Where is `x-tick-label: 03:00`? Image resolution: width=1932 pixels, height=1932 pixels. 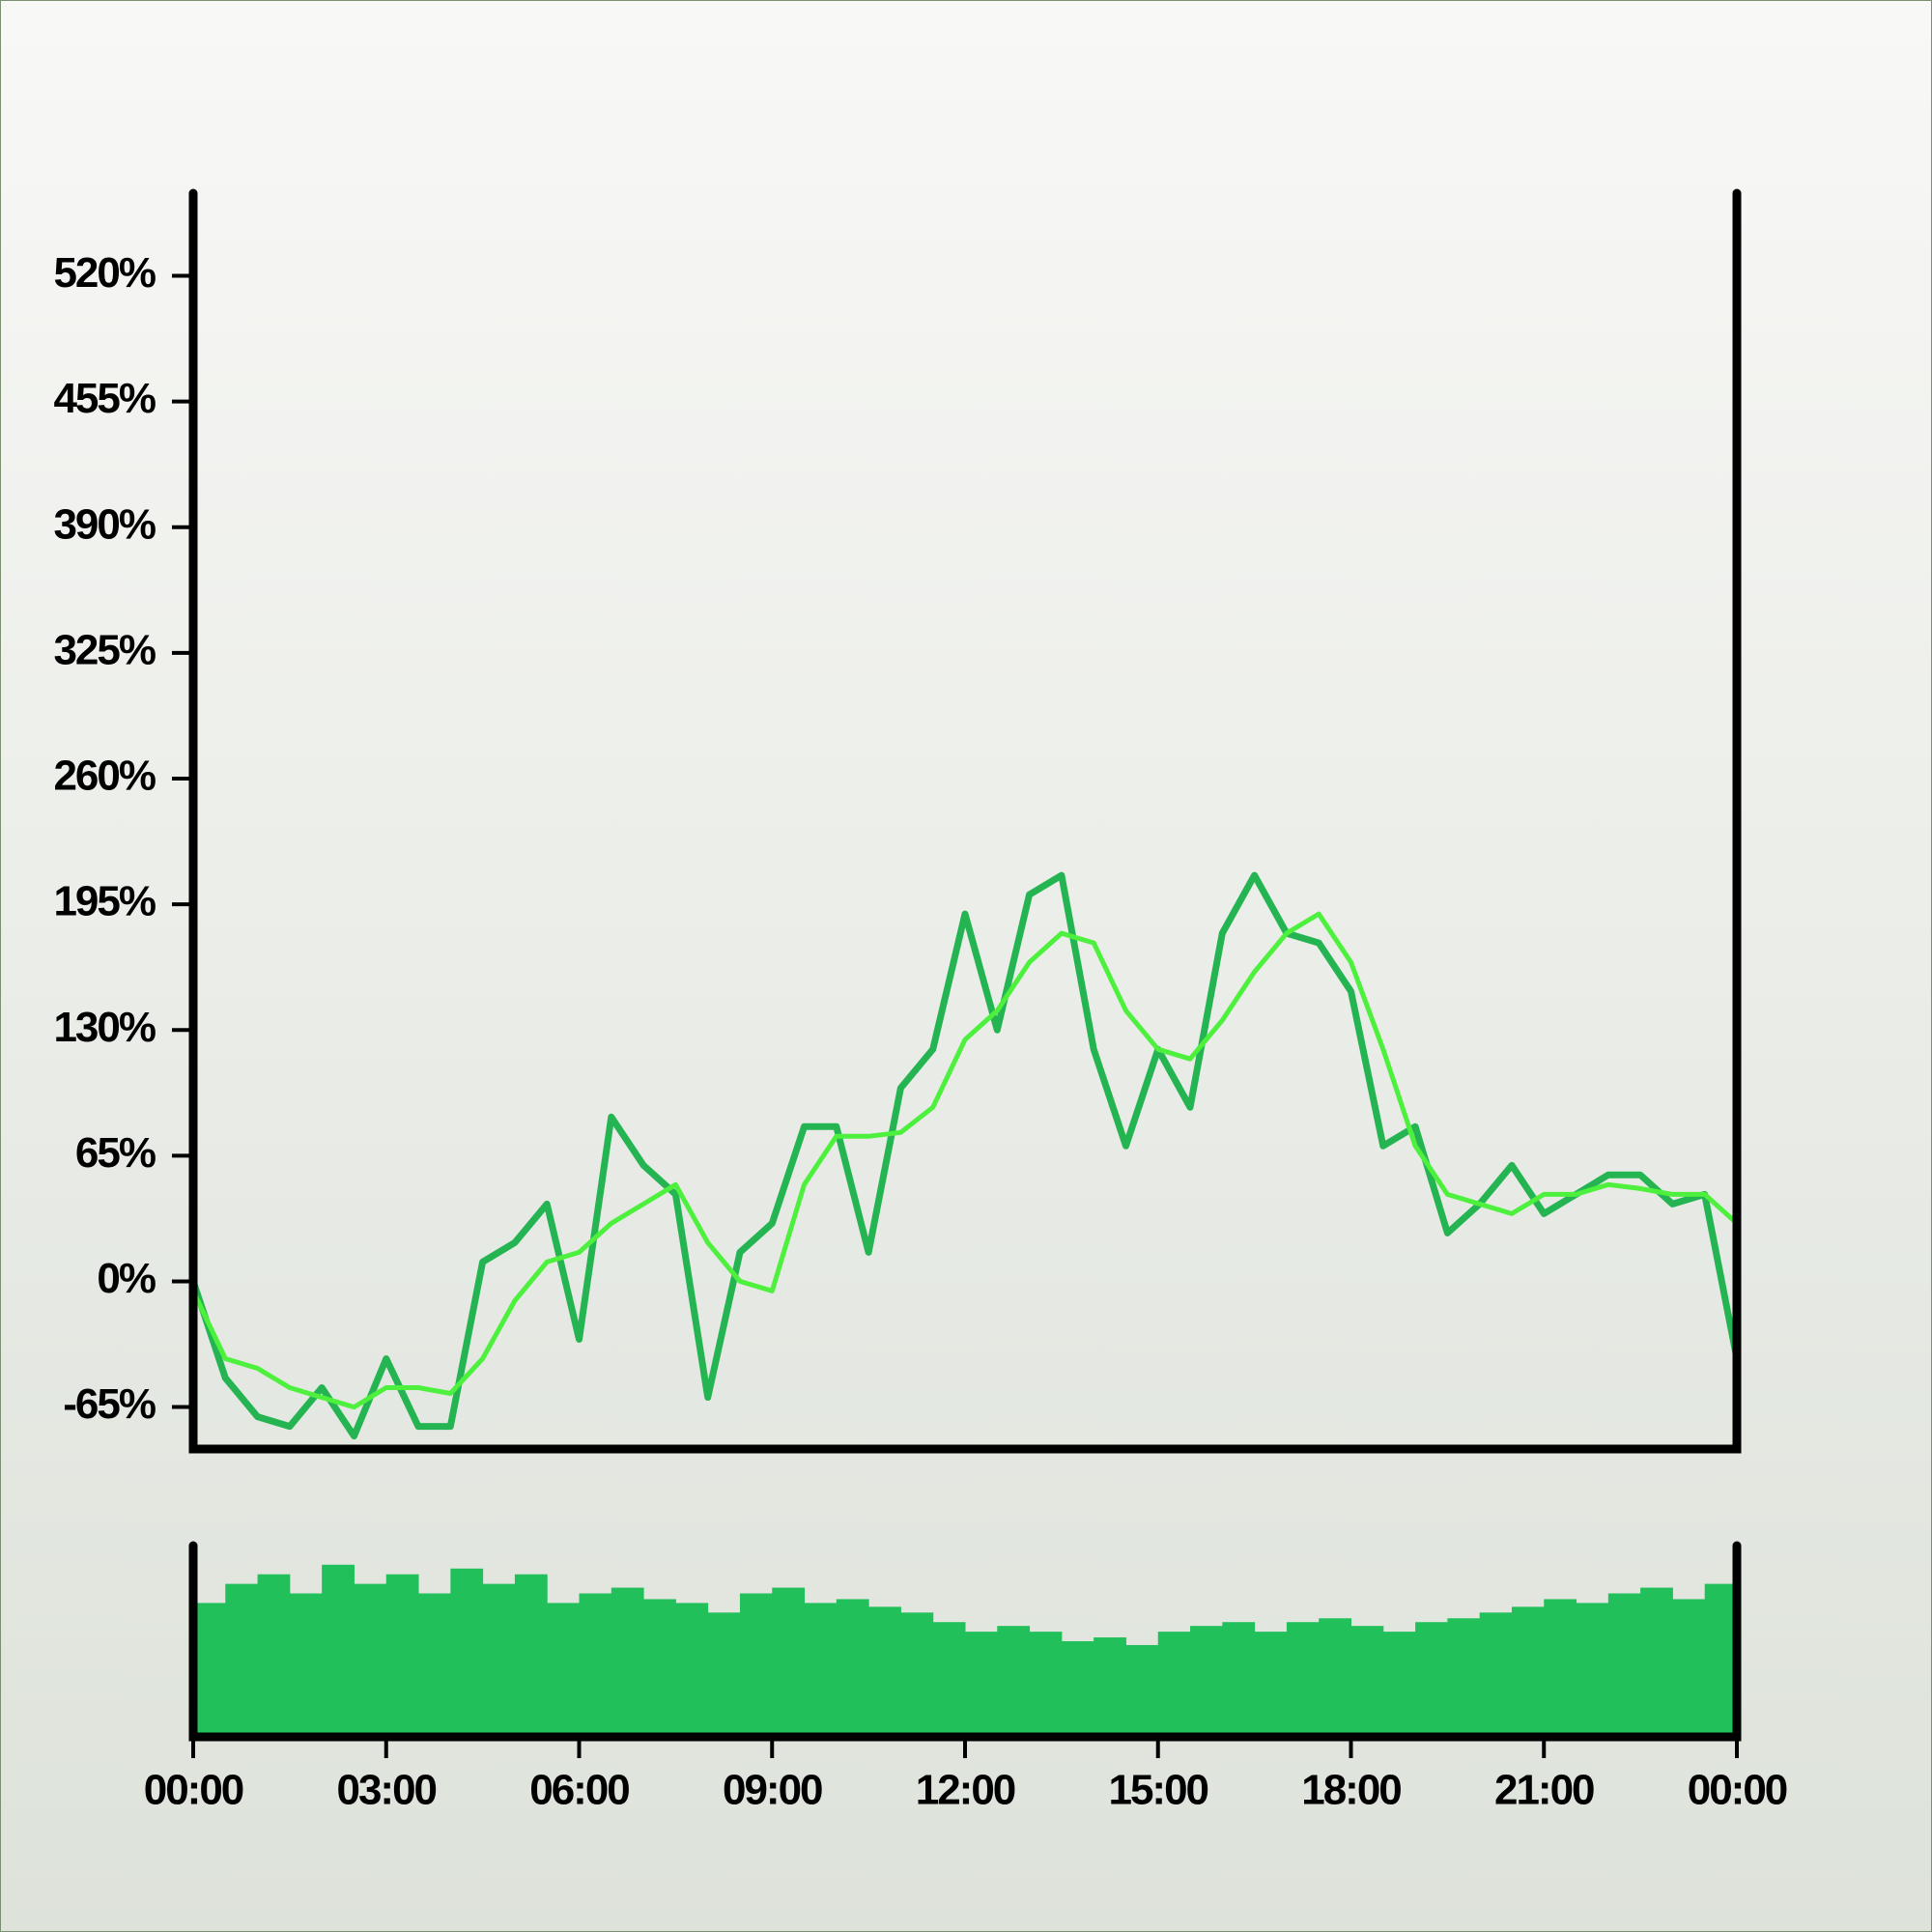 x-tick-label: 03:00 is located at coordinates (386, 1790).